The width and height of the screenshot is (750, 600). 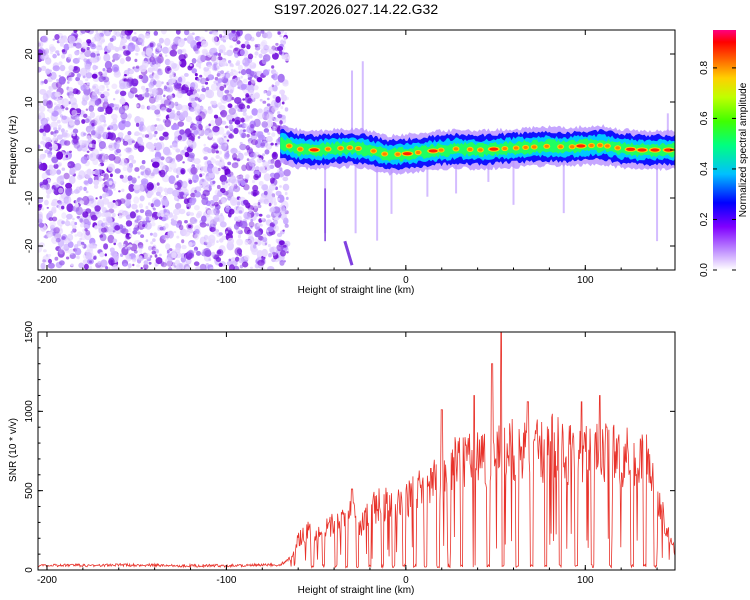 What do you see at coordinates (356, 590) in the screenshot?
I see `snr-xlabel: Height of straight line (km)` at bounding box center [356, 590].